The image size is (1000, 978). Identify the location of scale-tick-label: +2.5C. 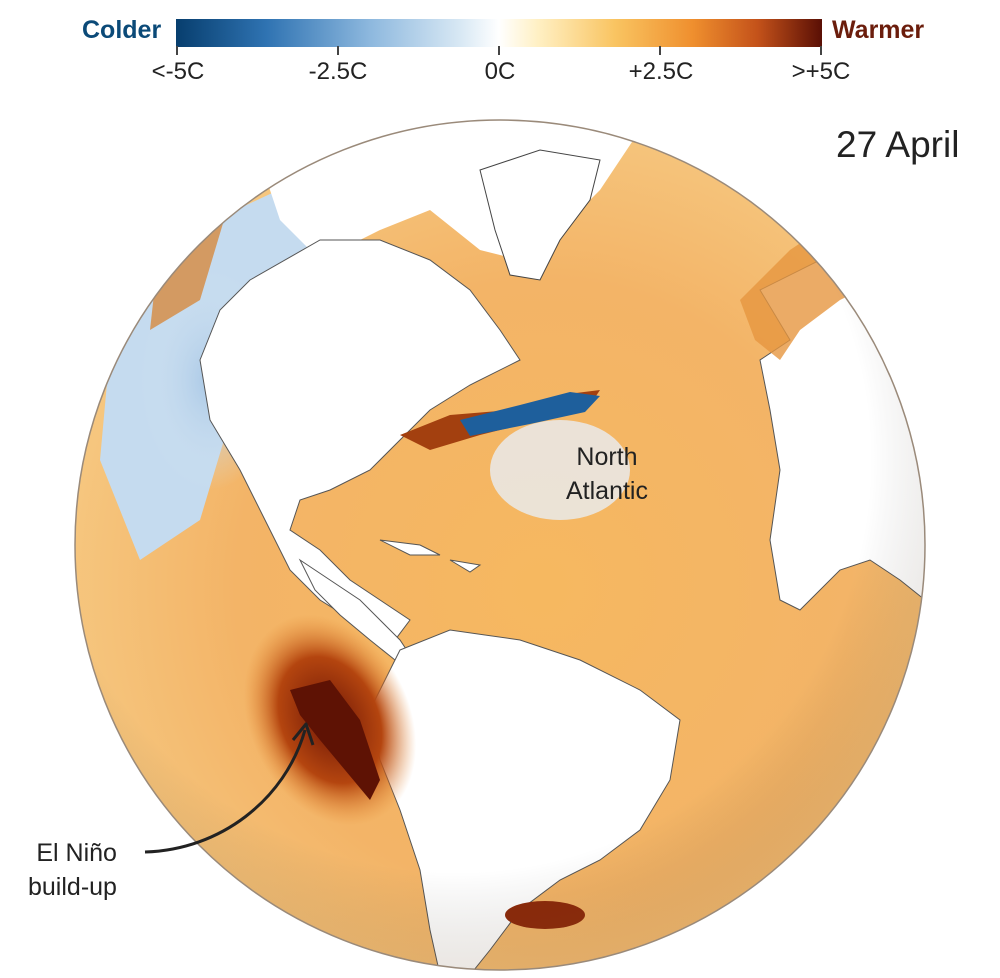
(661, 71).